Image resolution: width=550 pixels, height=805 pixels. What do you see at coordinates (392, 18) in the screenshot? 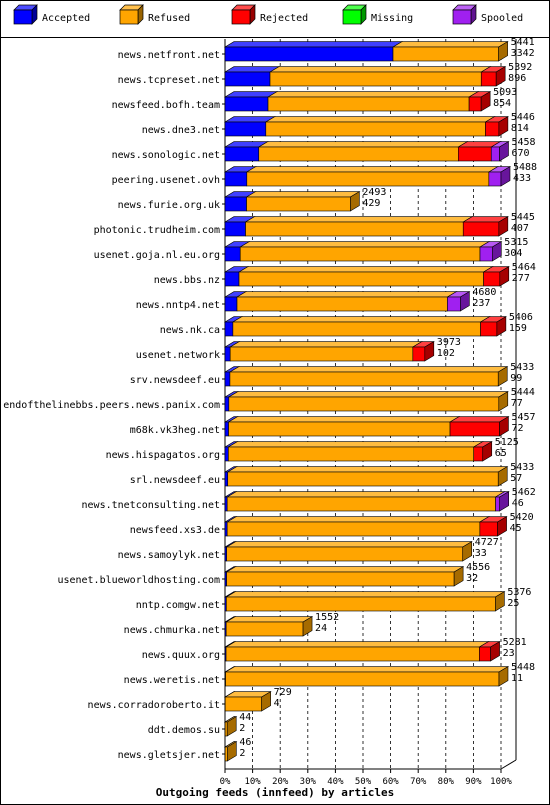
I see `legend-label: Missing` at bounding box center [392, 18].